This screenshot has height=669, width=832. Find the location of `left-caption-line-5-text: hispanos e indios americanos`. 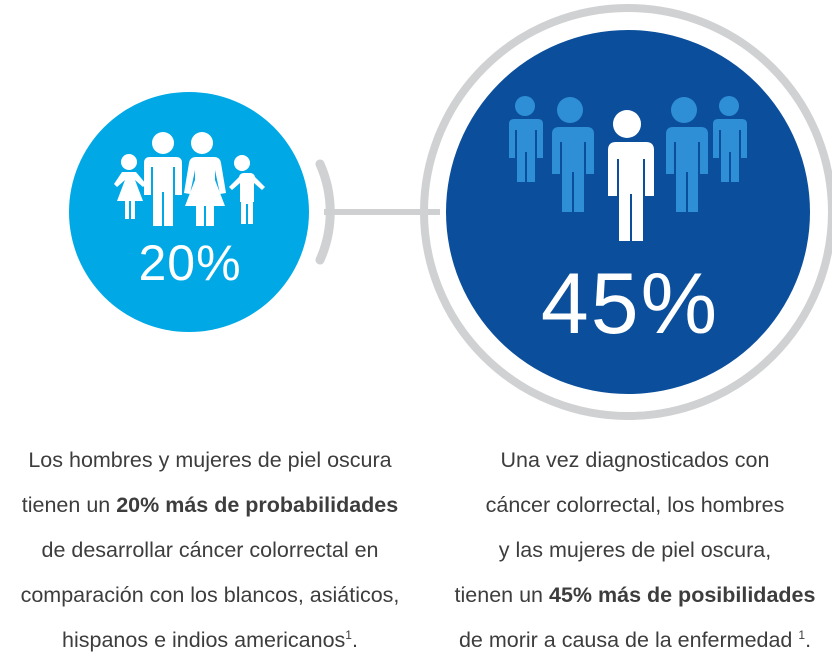

left-caption-line-5-text: hispanos e indios americanos is located at coordinates (204, 640).